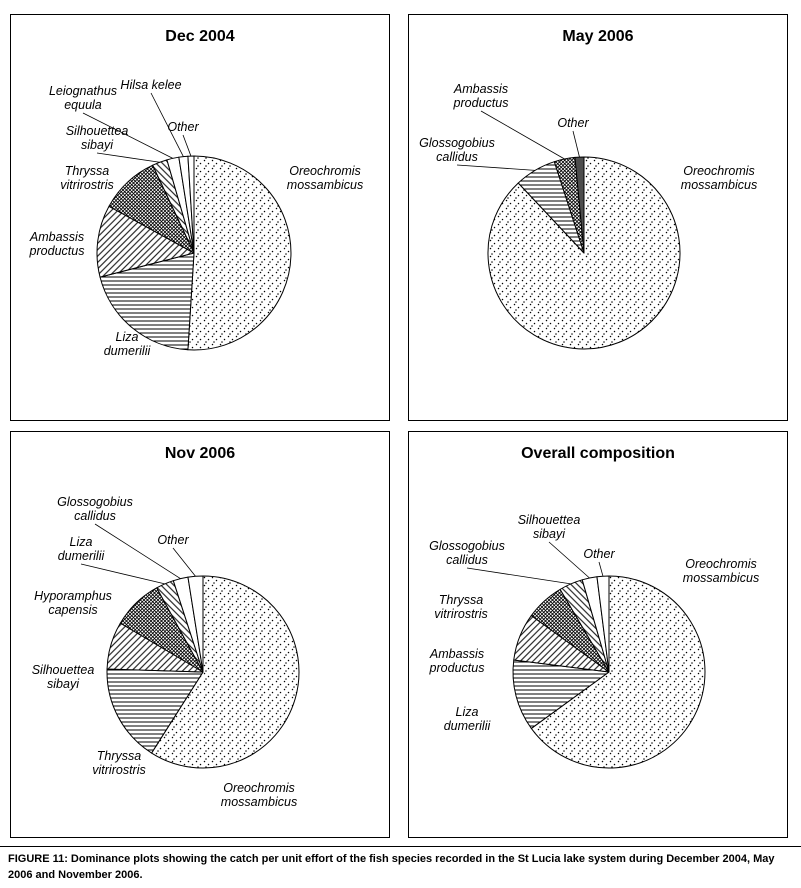 This screenshot has height=888, width=801. What do you see at coordinates (122, 574) in the screenshot?
I see `leader-line-liza-dumerilii` at bounding box center [122, 574].